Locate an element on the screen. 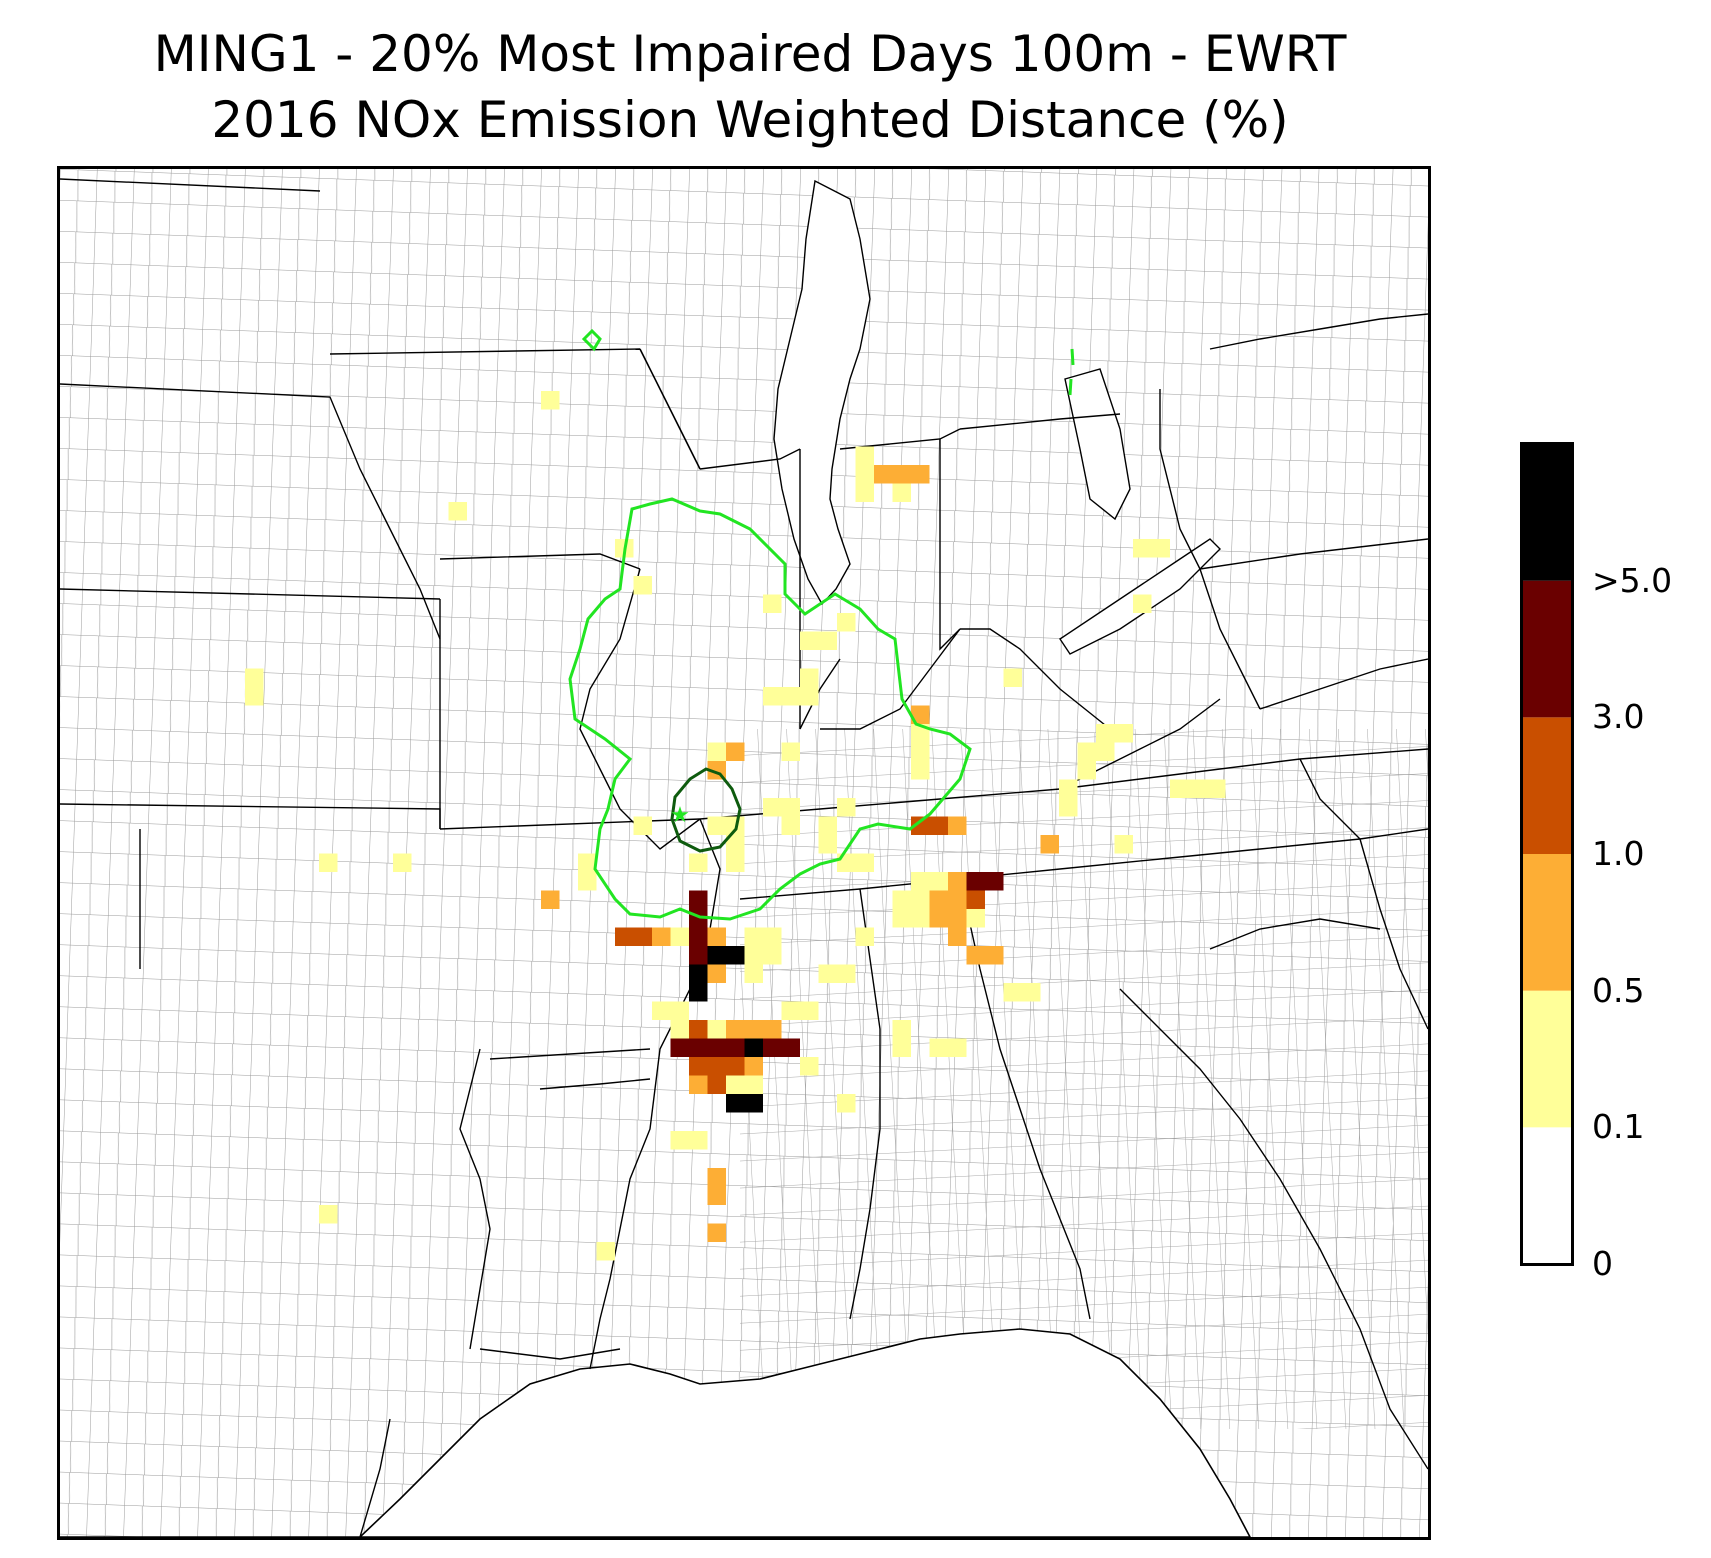 The width and height of the screenshot is (1711, 1558). colorbar is located at coordinates (1547, 854).